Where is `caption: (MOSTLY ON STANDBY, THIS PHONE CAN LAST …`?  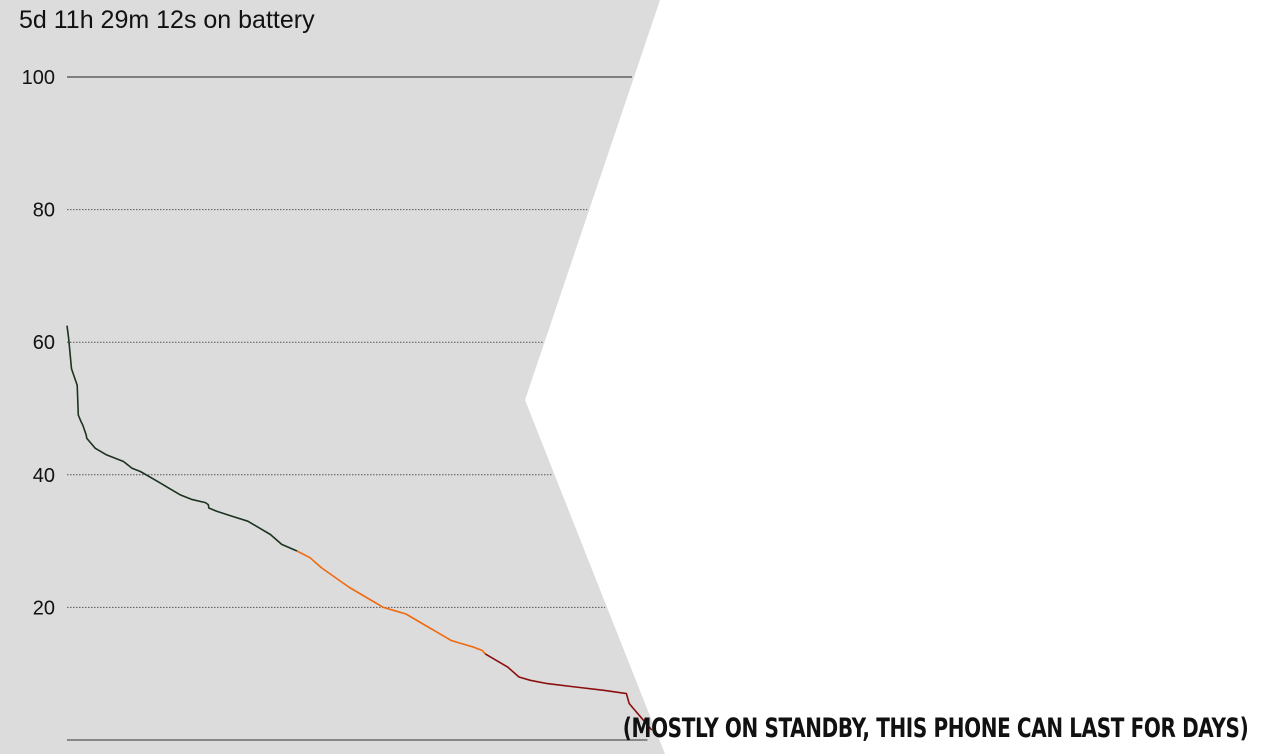
caption: (MOSTLY ON STANDBY, THIS PHONE CAN LAST … is located at coordinates (935, 728).